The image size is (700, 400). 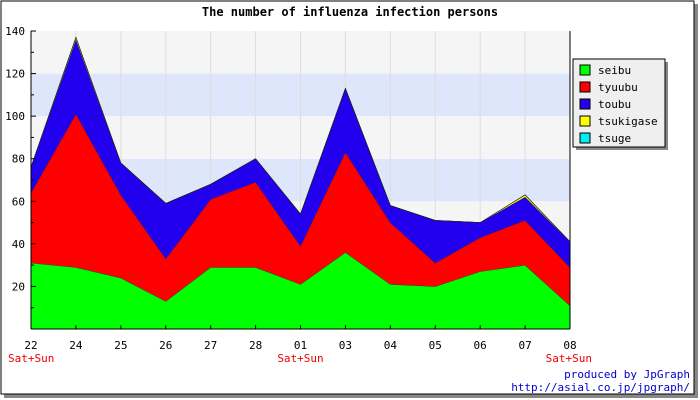 I want to click on legend-swatch-toubu, so click(x=585, y=104).